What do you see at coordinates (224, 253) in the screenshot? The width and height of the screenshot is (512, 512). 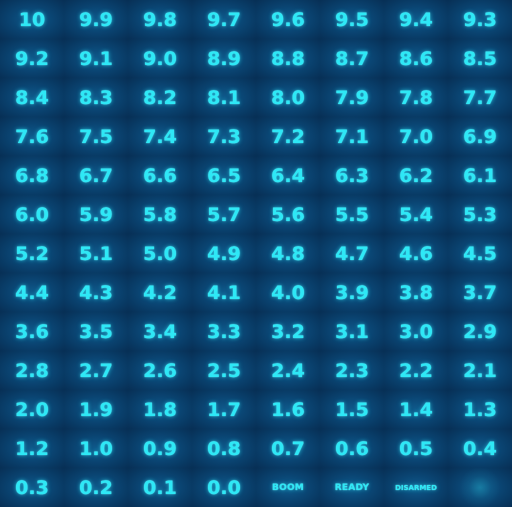 I see `timer-frame-cell: 4.9` at bounding box center [224, 253].